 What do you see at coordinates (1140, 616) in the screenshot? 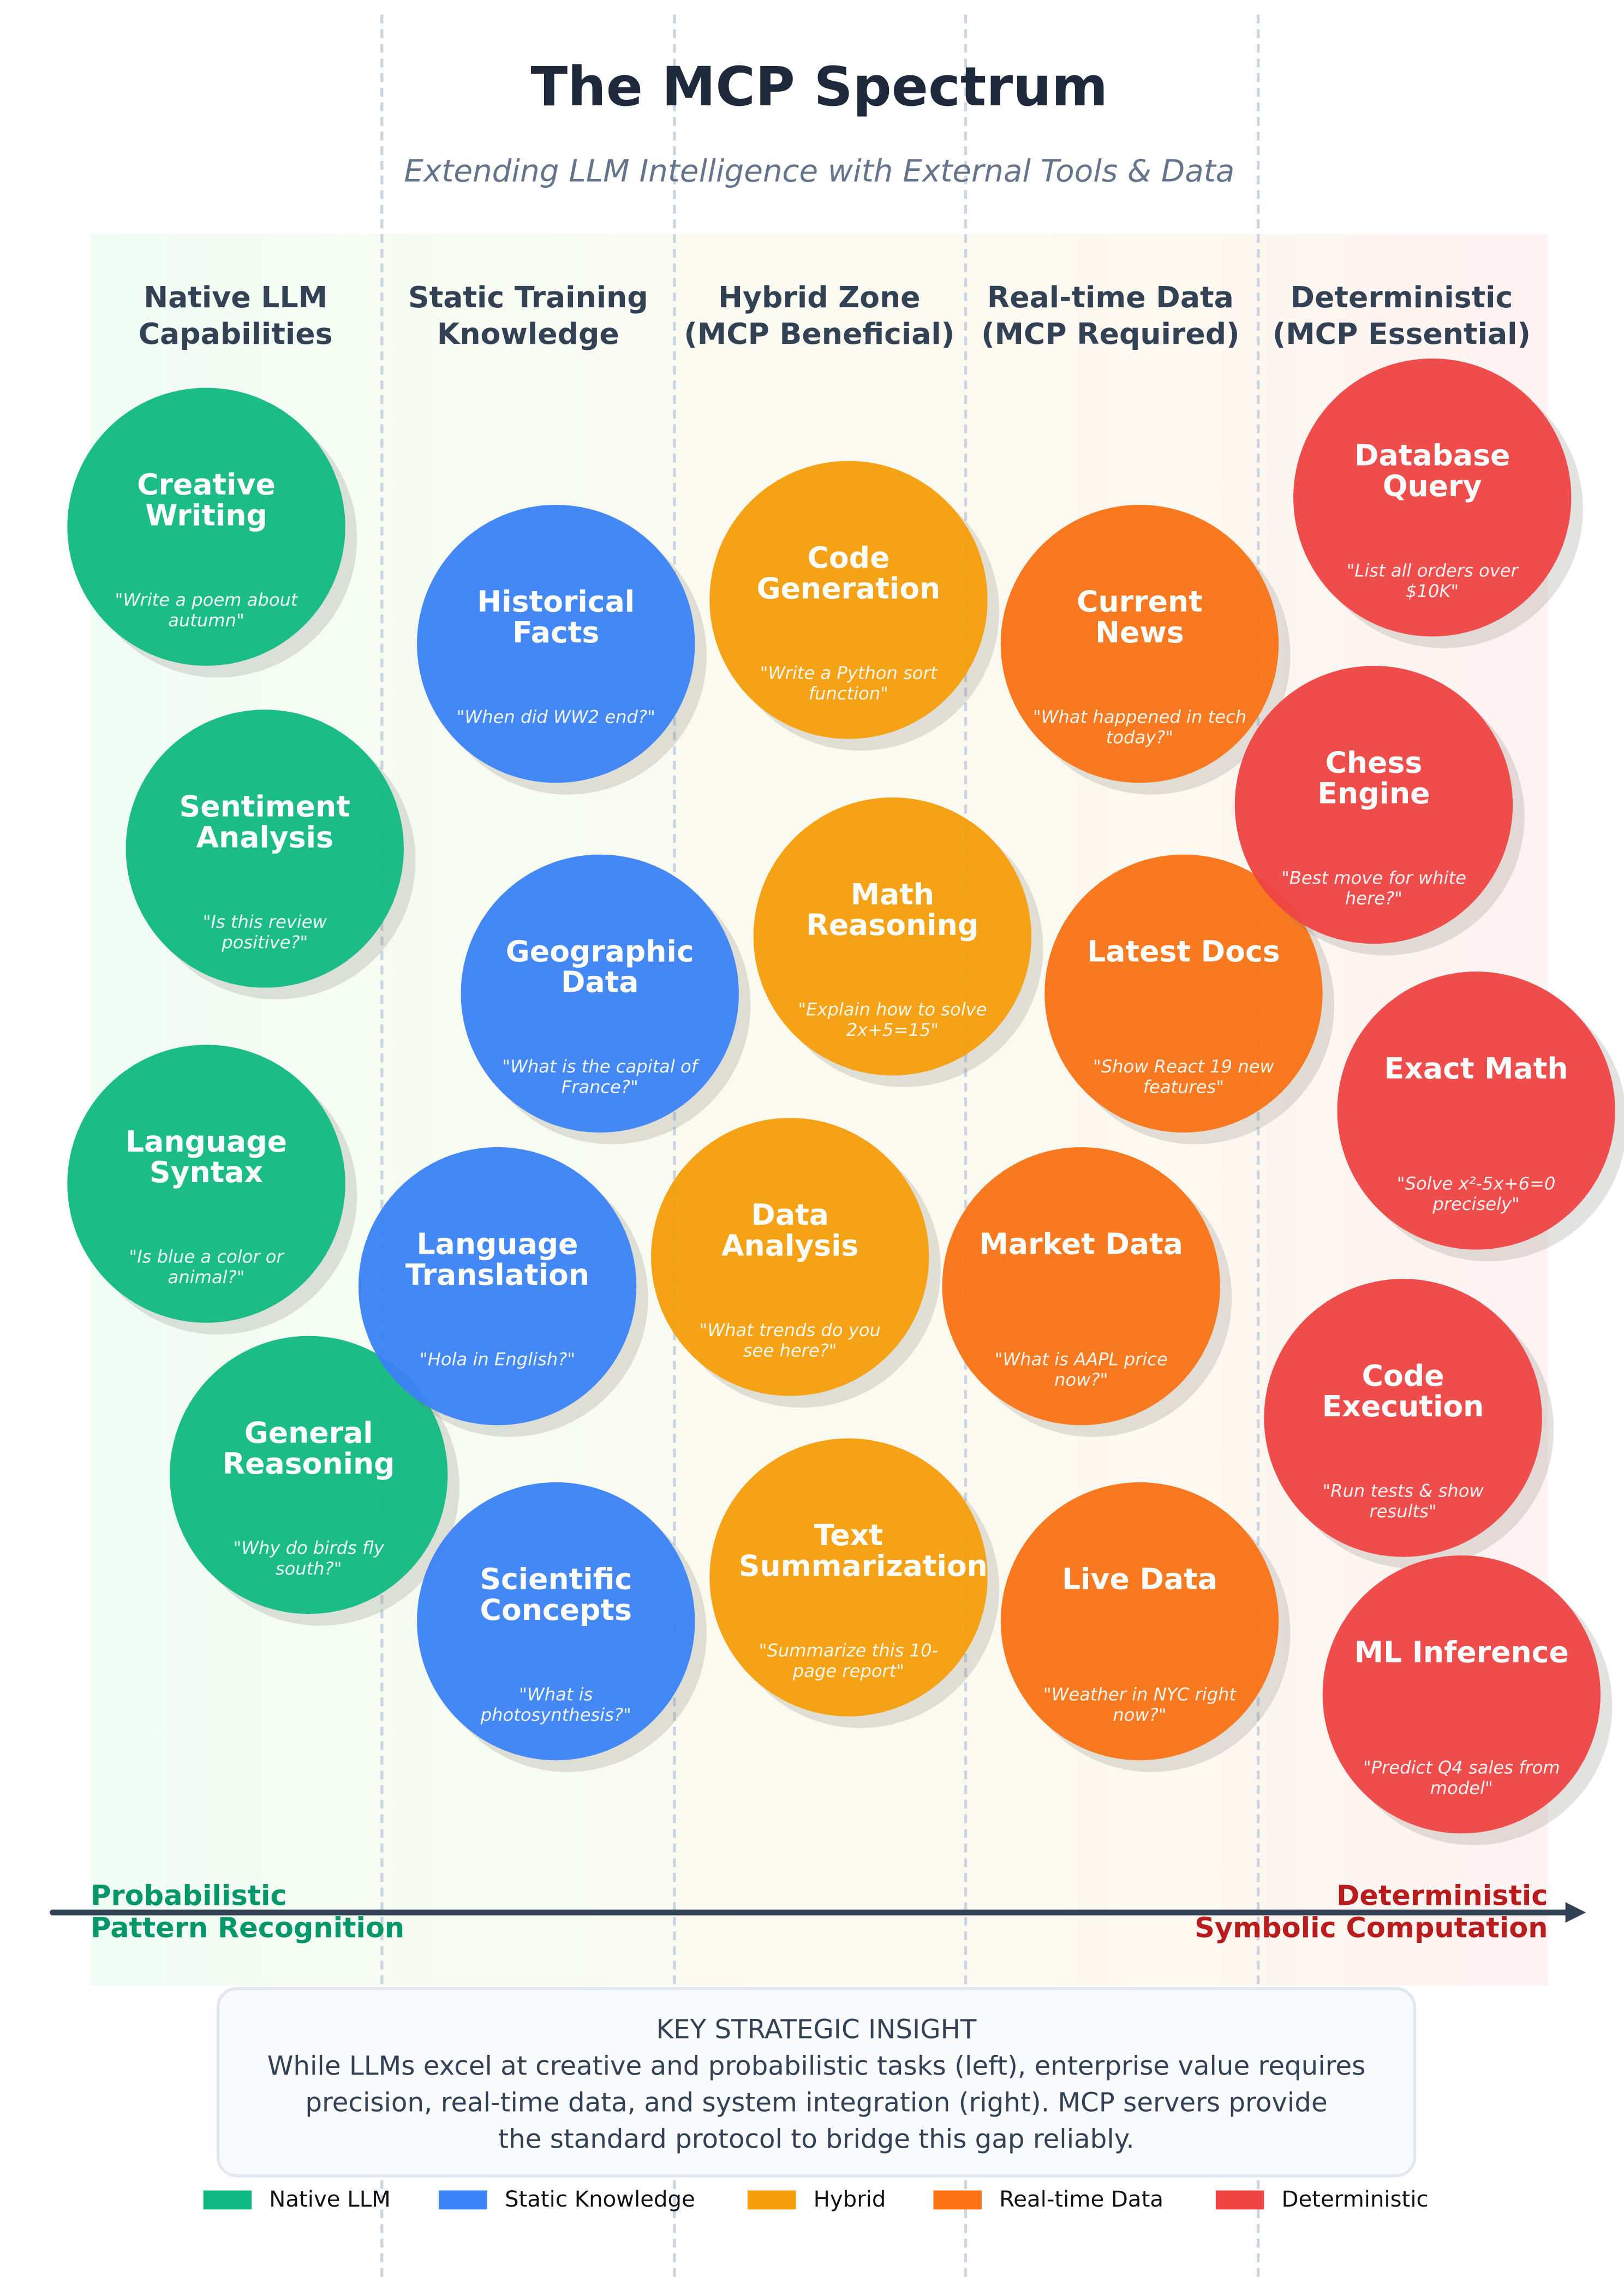
I see `capability-title: Current News` at bounding box center [1140, 616].